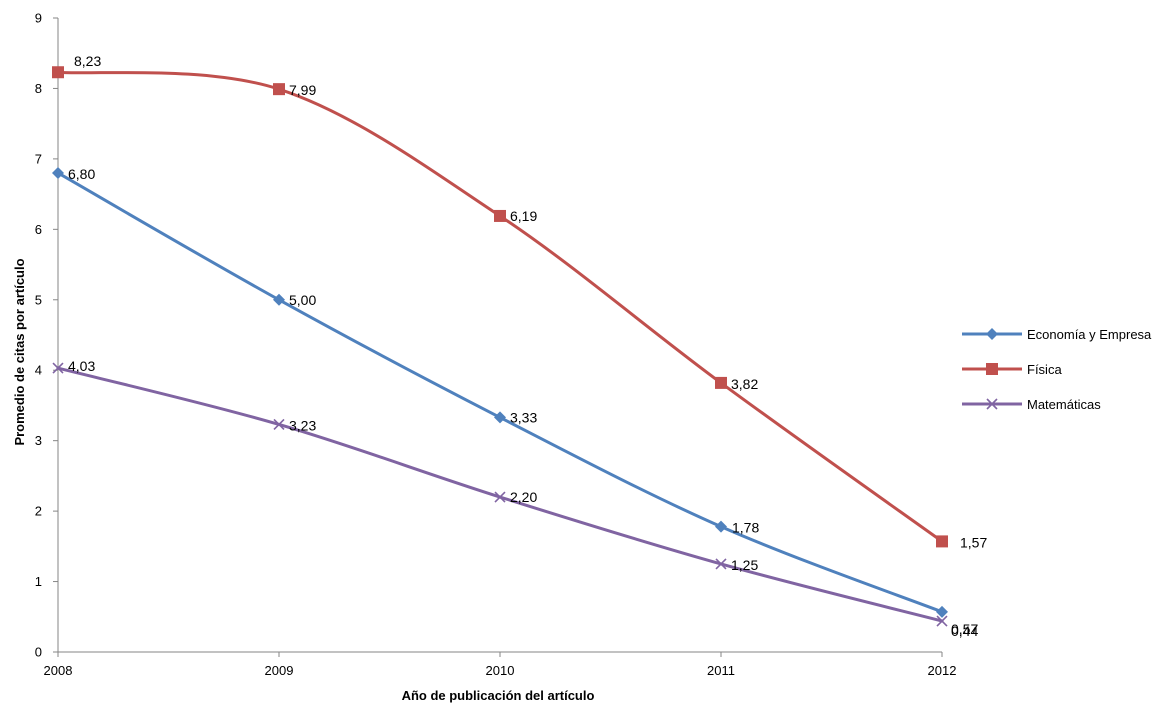 This screenshot has height=706, width=1169. What do you see at coordinates (58, 670) in the screenshot?
I see `x-tick-label: 2008` at bounding box center [58, 670].